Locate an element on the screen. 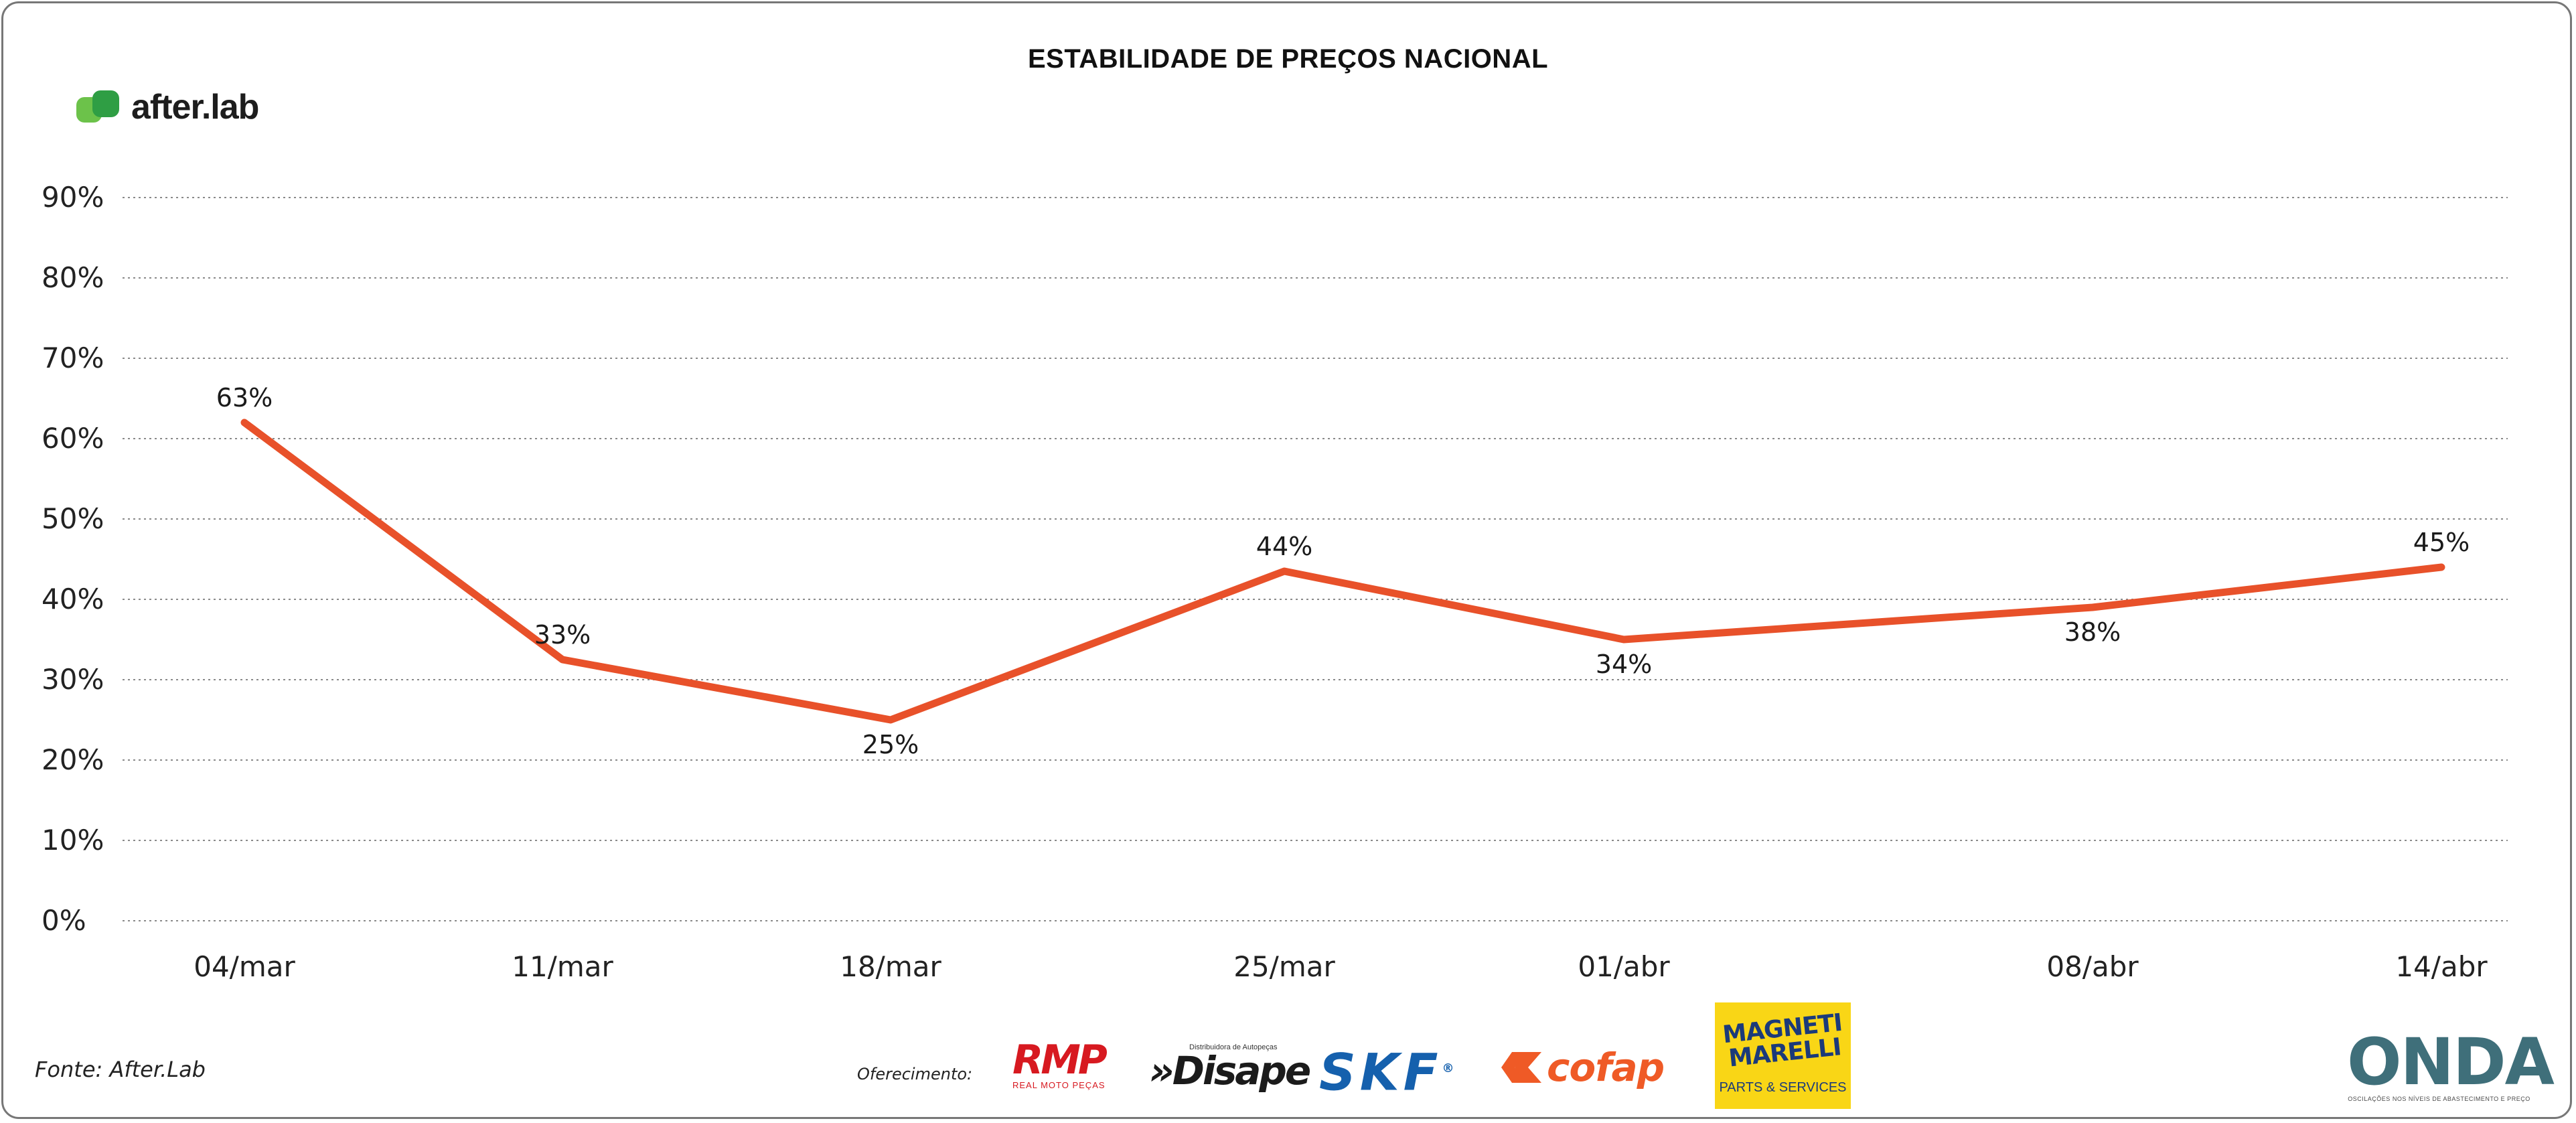  x-tick-label: 08/abr is located at coordinates (2092, 966).